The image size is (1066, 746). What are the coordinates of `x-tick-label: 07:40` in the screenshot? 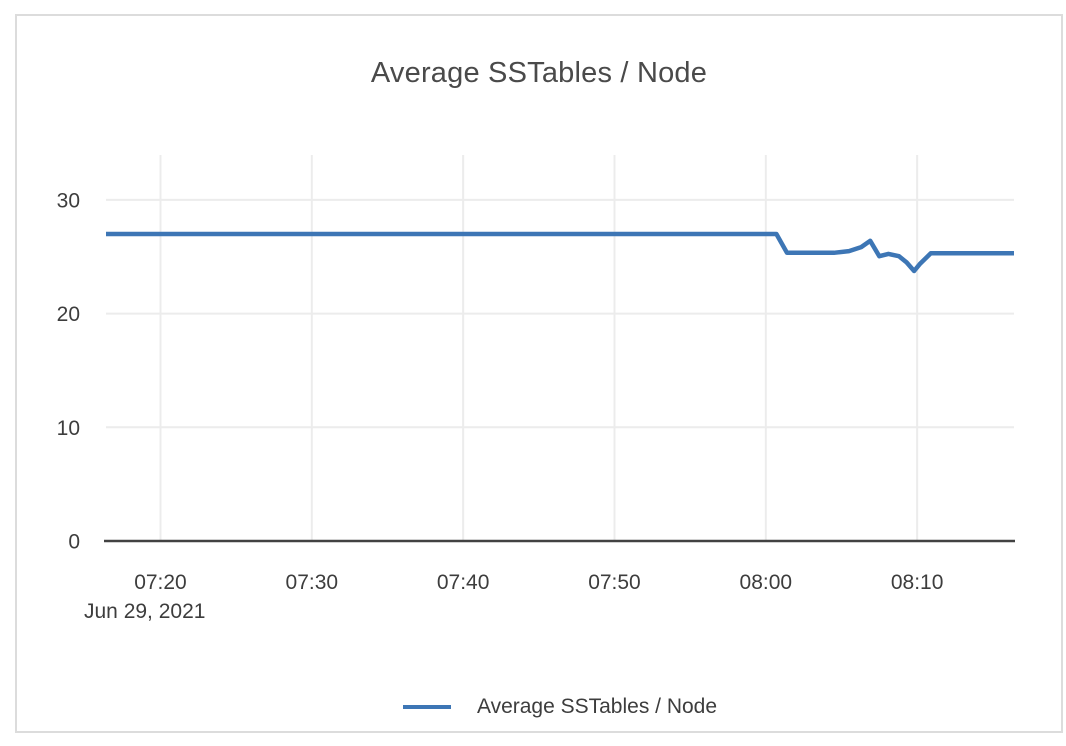 It's located at (463, 582).